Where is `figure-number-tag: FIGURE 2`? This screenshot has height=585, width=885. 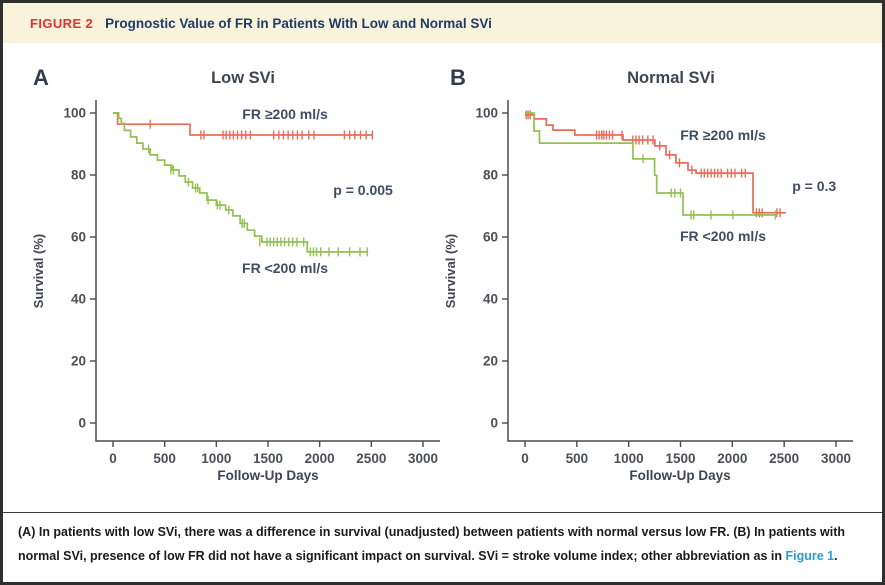
figure-number-tag: FIGURE 2 is located at coordinates (62, 23).